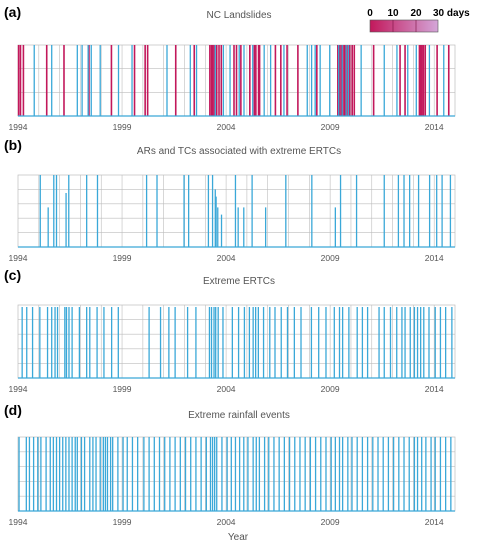 This screenshot has height=555, width=477. What do you see at coordinates (12, 12) in the screenshot?
I see `panel-label-a: (a)` at bounding box center [12, 12].